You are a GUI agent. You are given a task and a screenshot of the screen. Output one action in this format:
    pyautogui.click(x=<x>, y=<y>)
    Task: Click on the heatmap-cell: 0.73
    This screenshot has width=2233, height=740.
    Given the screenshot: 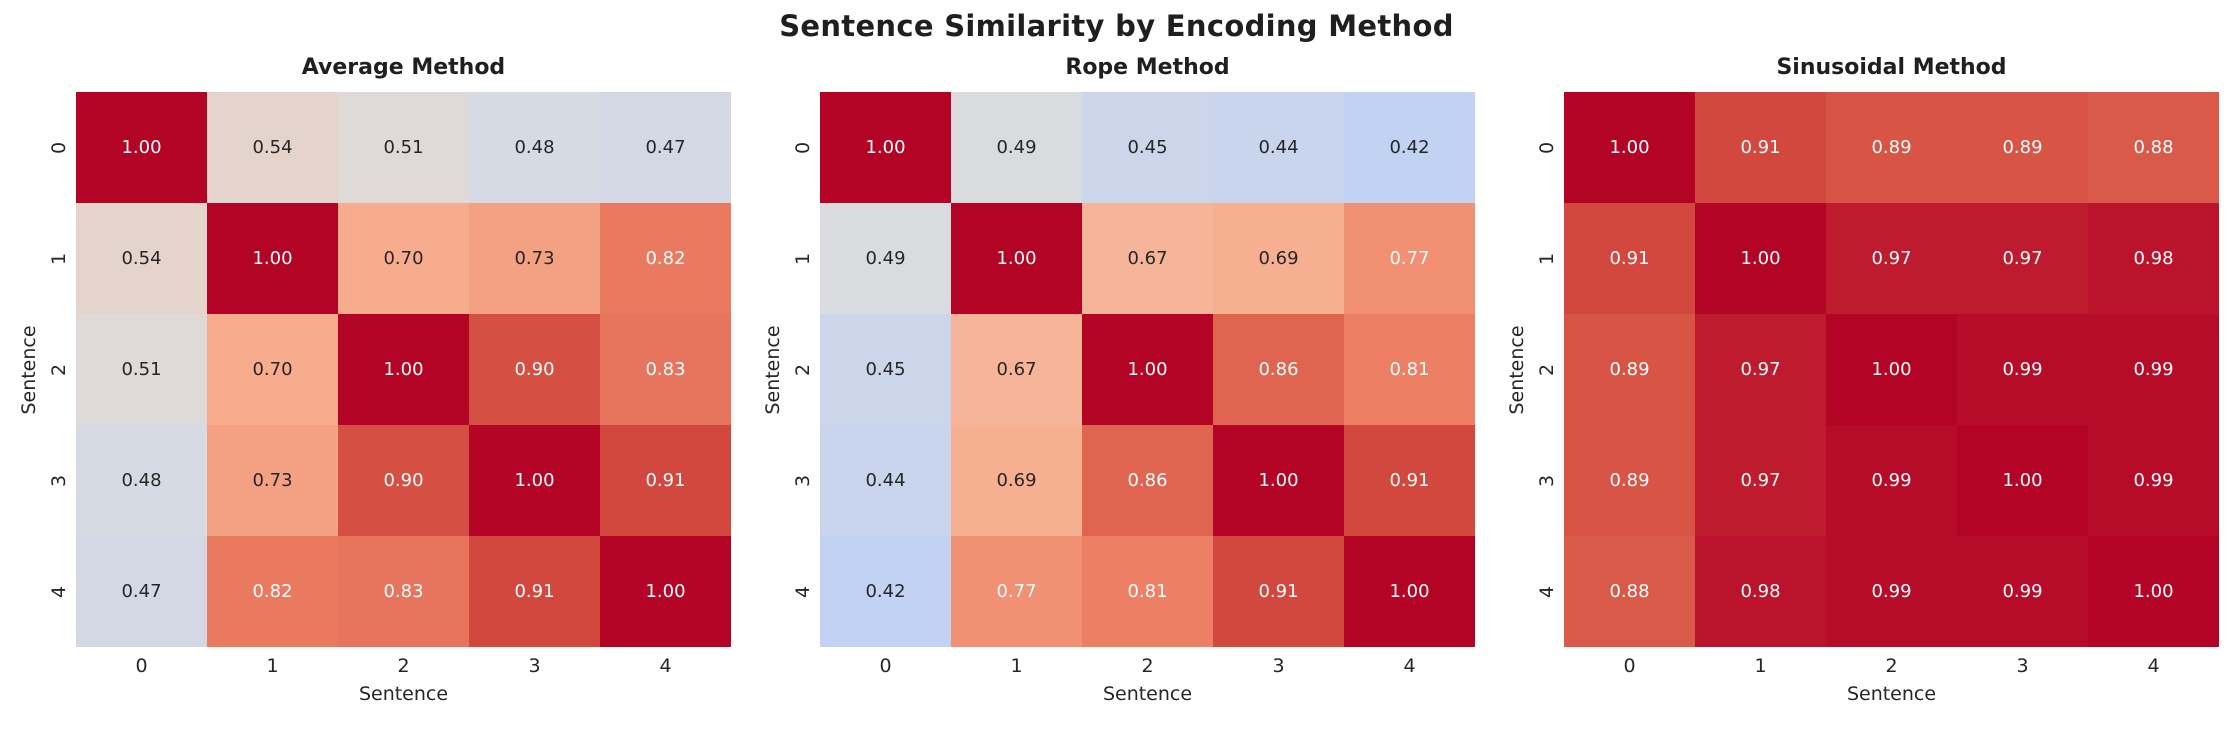 What is the action you would take?
    pyautogui.click(x=534, y=258)
    